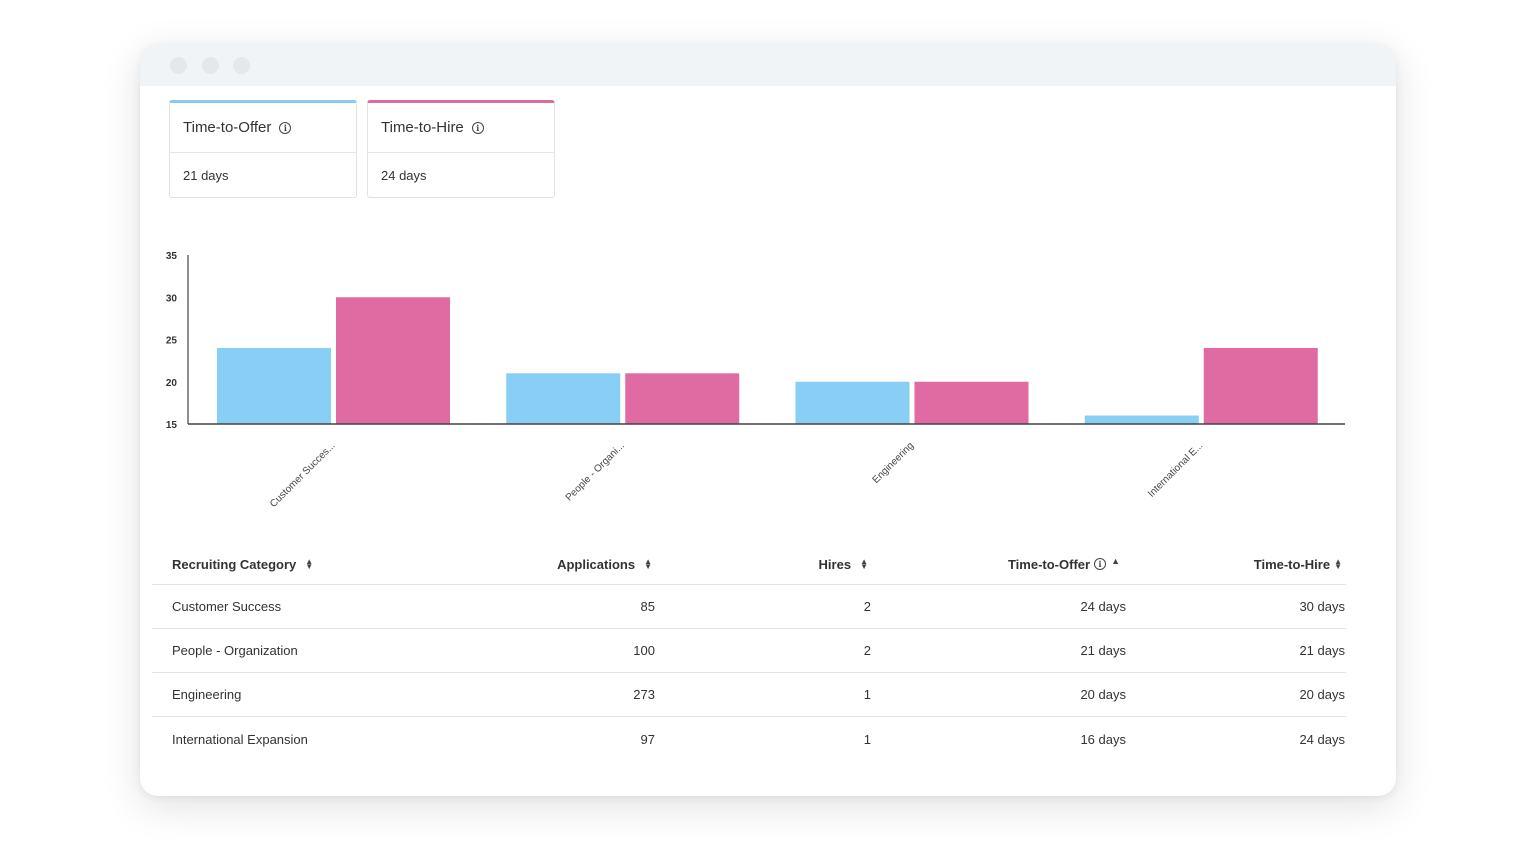 The width and height of the screenshot is (1536, 856). I want to click on y-tick-label: 35, so click(172, 256).